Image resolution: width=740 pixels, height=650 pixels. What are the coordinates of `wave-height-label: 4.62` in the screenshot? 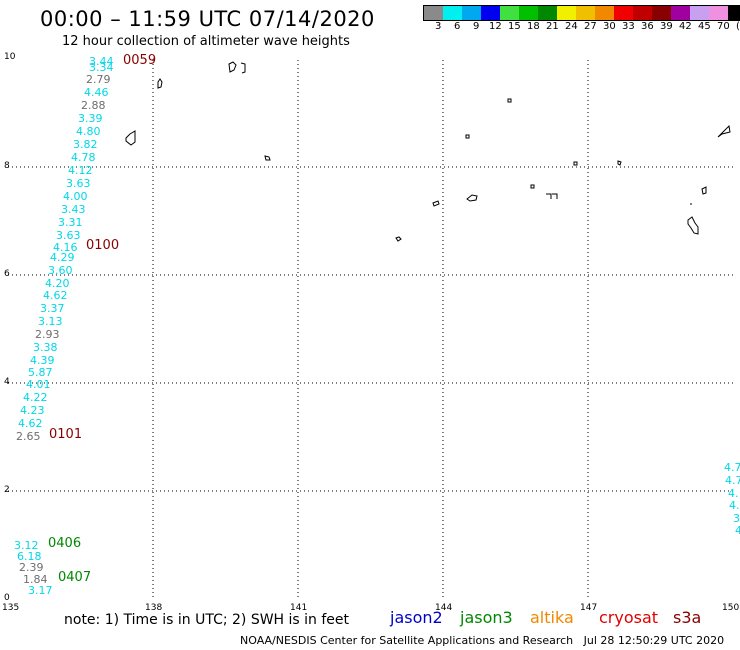 It's located at (55, 295).